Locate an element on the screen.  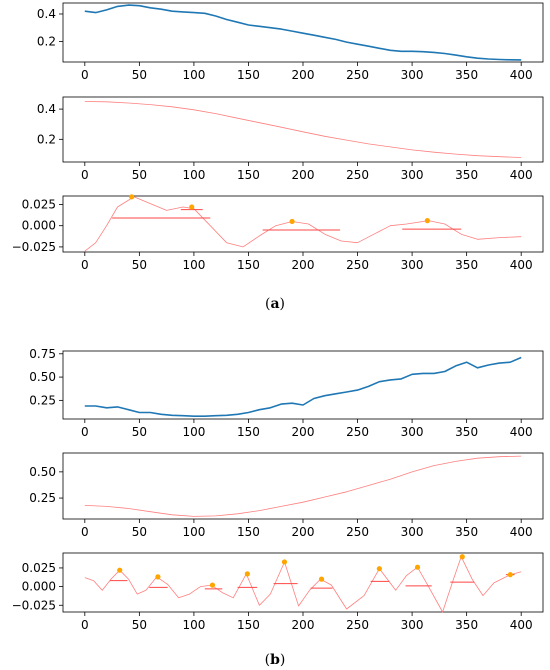
chart-b-detail-peaks: 0 50 100 150 200 250 300 350 400 −0.025 0.000 0.025 is located at coordinates (278, 592).